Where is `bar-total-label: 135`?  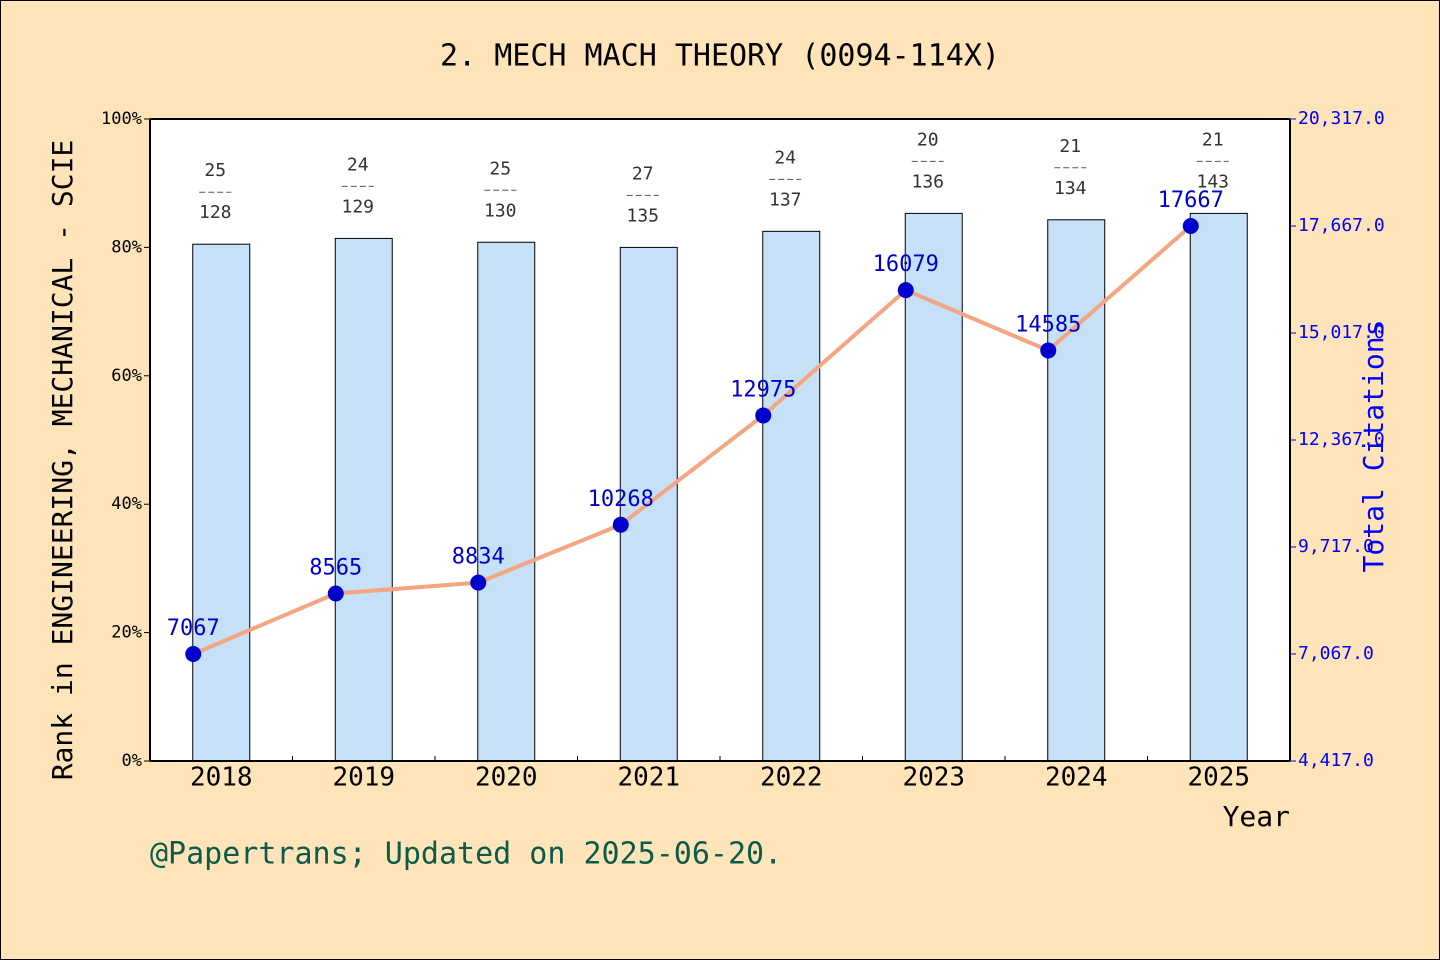 bar-total-label: 135 is located at coordinates (642, 215).